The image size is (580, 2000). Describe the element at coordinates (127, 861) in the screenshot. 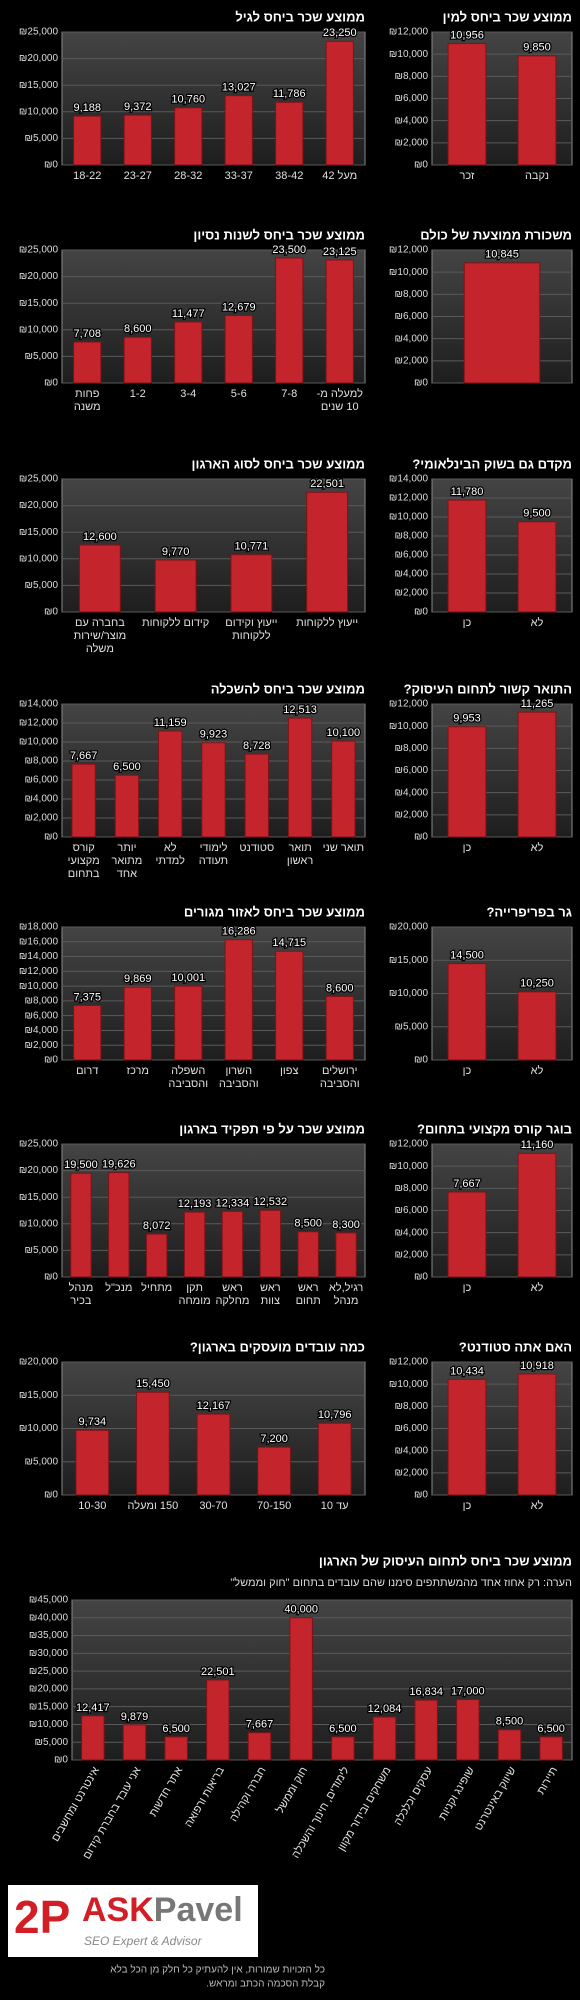

I see `x-tick-label: יותר מתואר אחד` at that location.